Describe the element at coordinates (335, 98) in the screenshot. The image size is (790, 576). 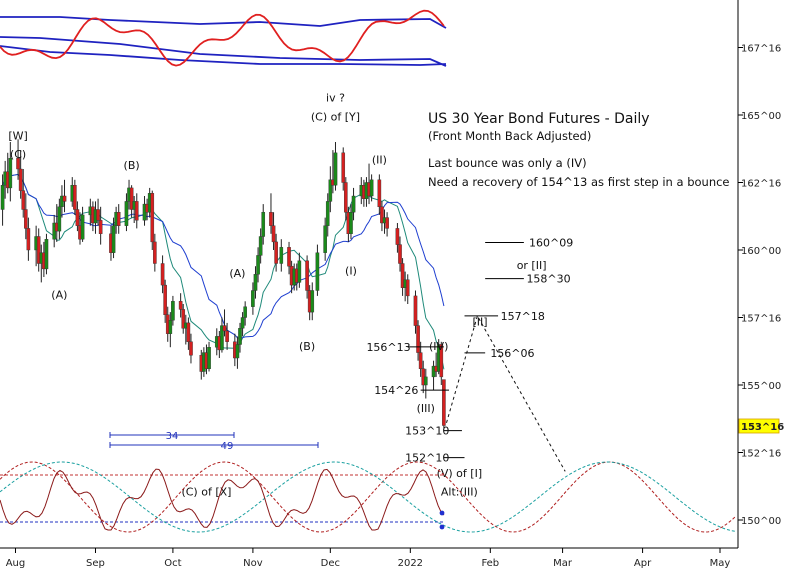
I see `wave-label: iv ?` at that location.